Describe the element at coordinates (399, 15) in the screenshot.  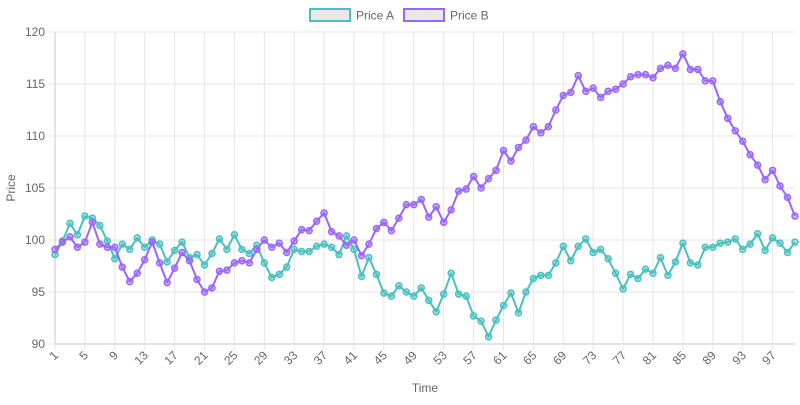
I see `legend: Price A Price B` at that location.